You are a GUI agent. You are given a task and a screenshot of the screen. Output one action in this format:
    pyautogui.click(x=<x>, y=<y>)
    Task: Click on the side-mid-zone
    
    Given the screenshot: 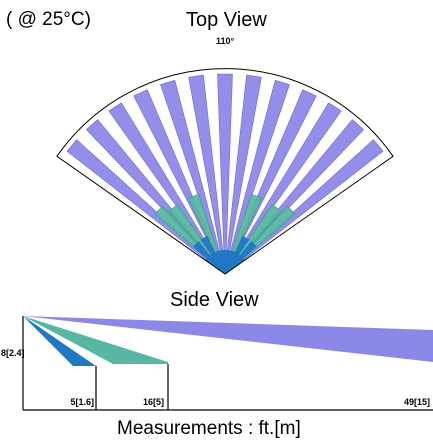 What is the action you would take?
    pyautogui.click(x=95, y=340)
    